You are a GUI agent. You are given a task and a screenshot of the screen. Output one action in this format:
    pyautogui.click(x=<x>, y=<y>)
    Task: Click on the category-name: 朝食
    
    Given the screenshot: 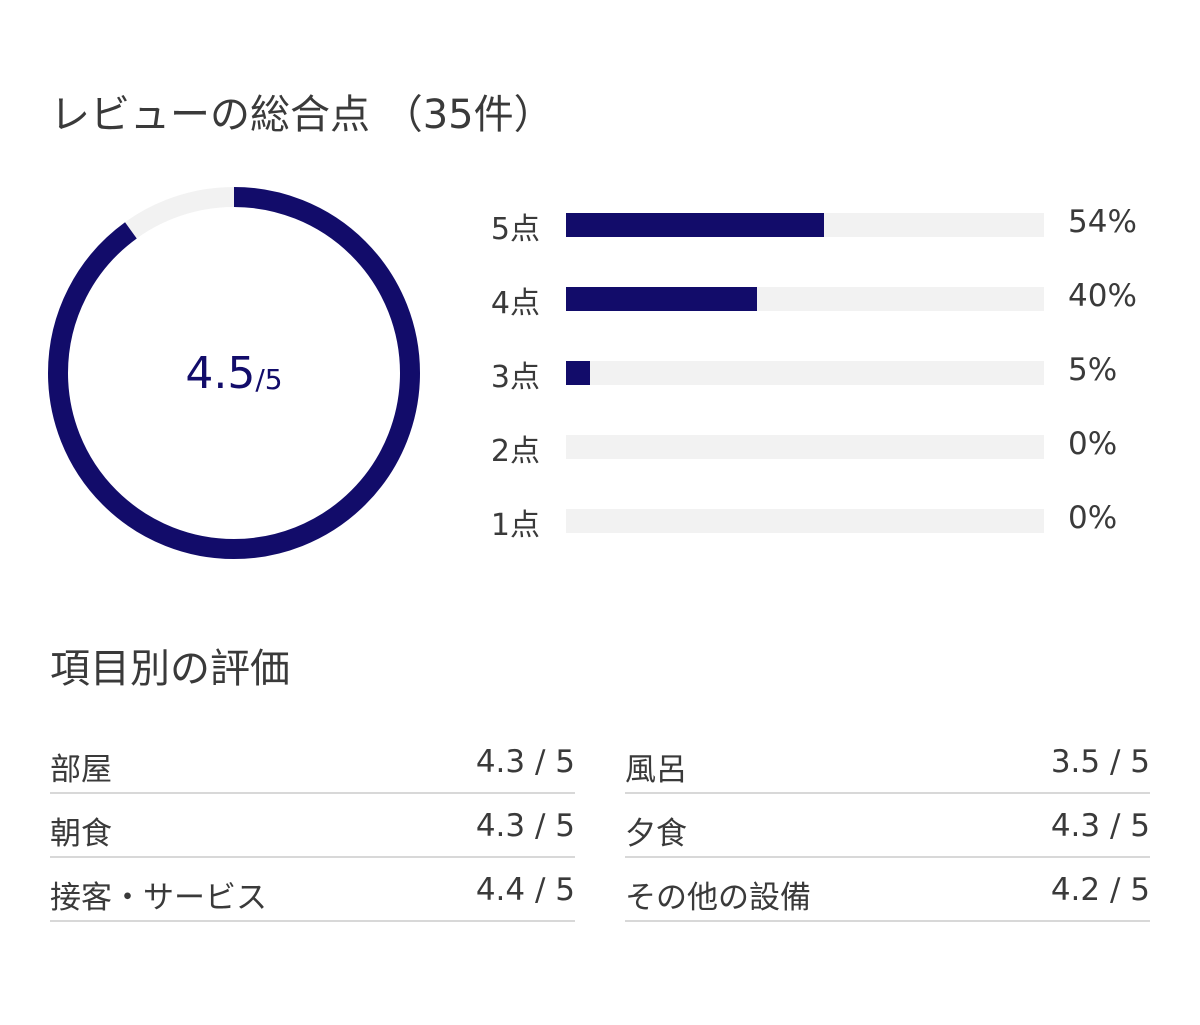 What is the action you would take?
    pyautogui.click(x=81, y=834)
    